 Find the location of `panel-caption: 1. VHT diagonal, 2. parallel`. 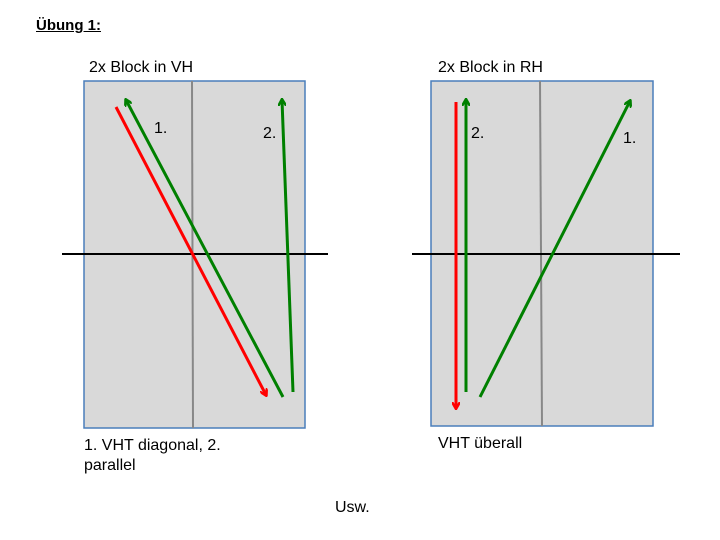

panel-caption: 1. VHT diagonal, 2. parallel is located at coordinates (152, 455).